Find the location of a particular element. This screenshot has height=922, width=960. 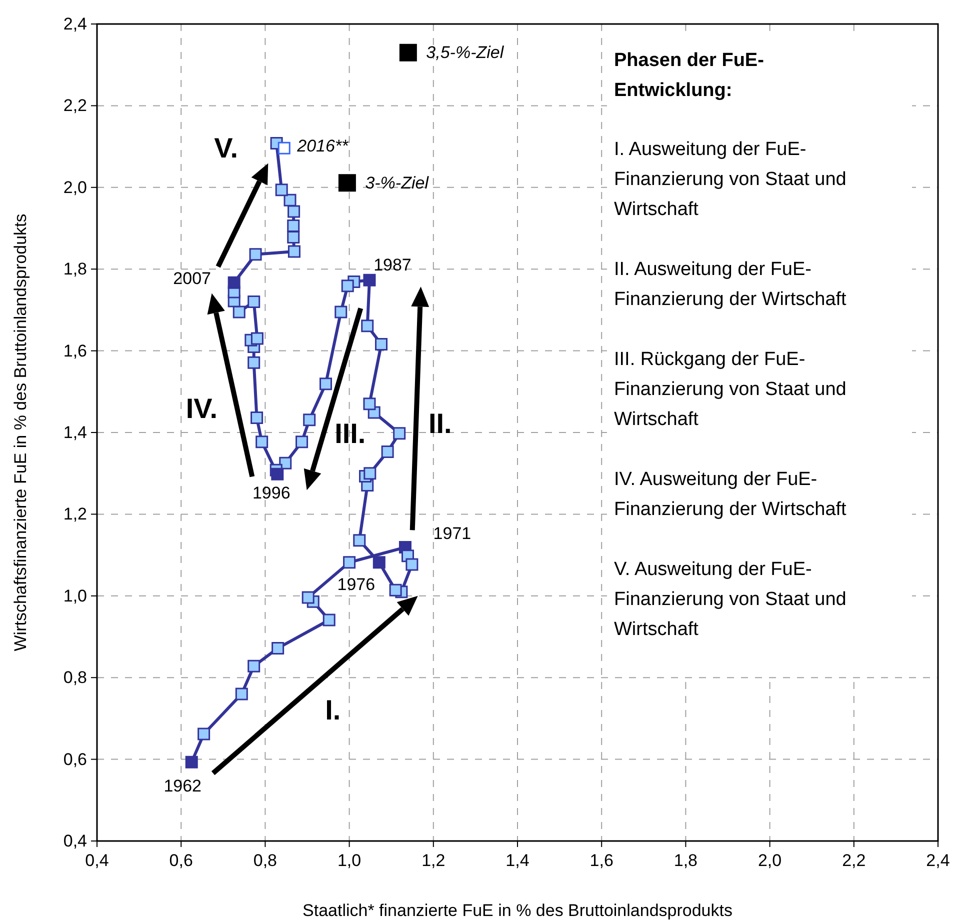

series-label: 3,5-%-Ziel is located at coordinates (465, 52).